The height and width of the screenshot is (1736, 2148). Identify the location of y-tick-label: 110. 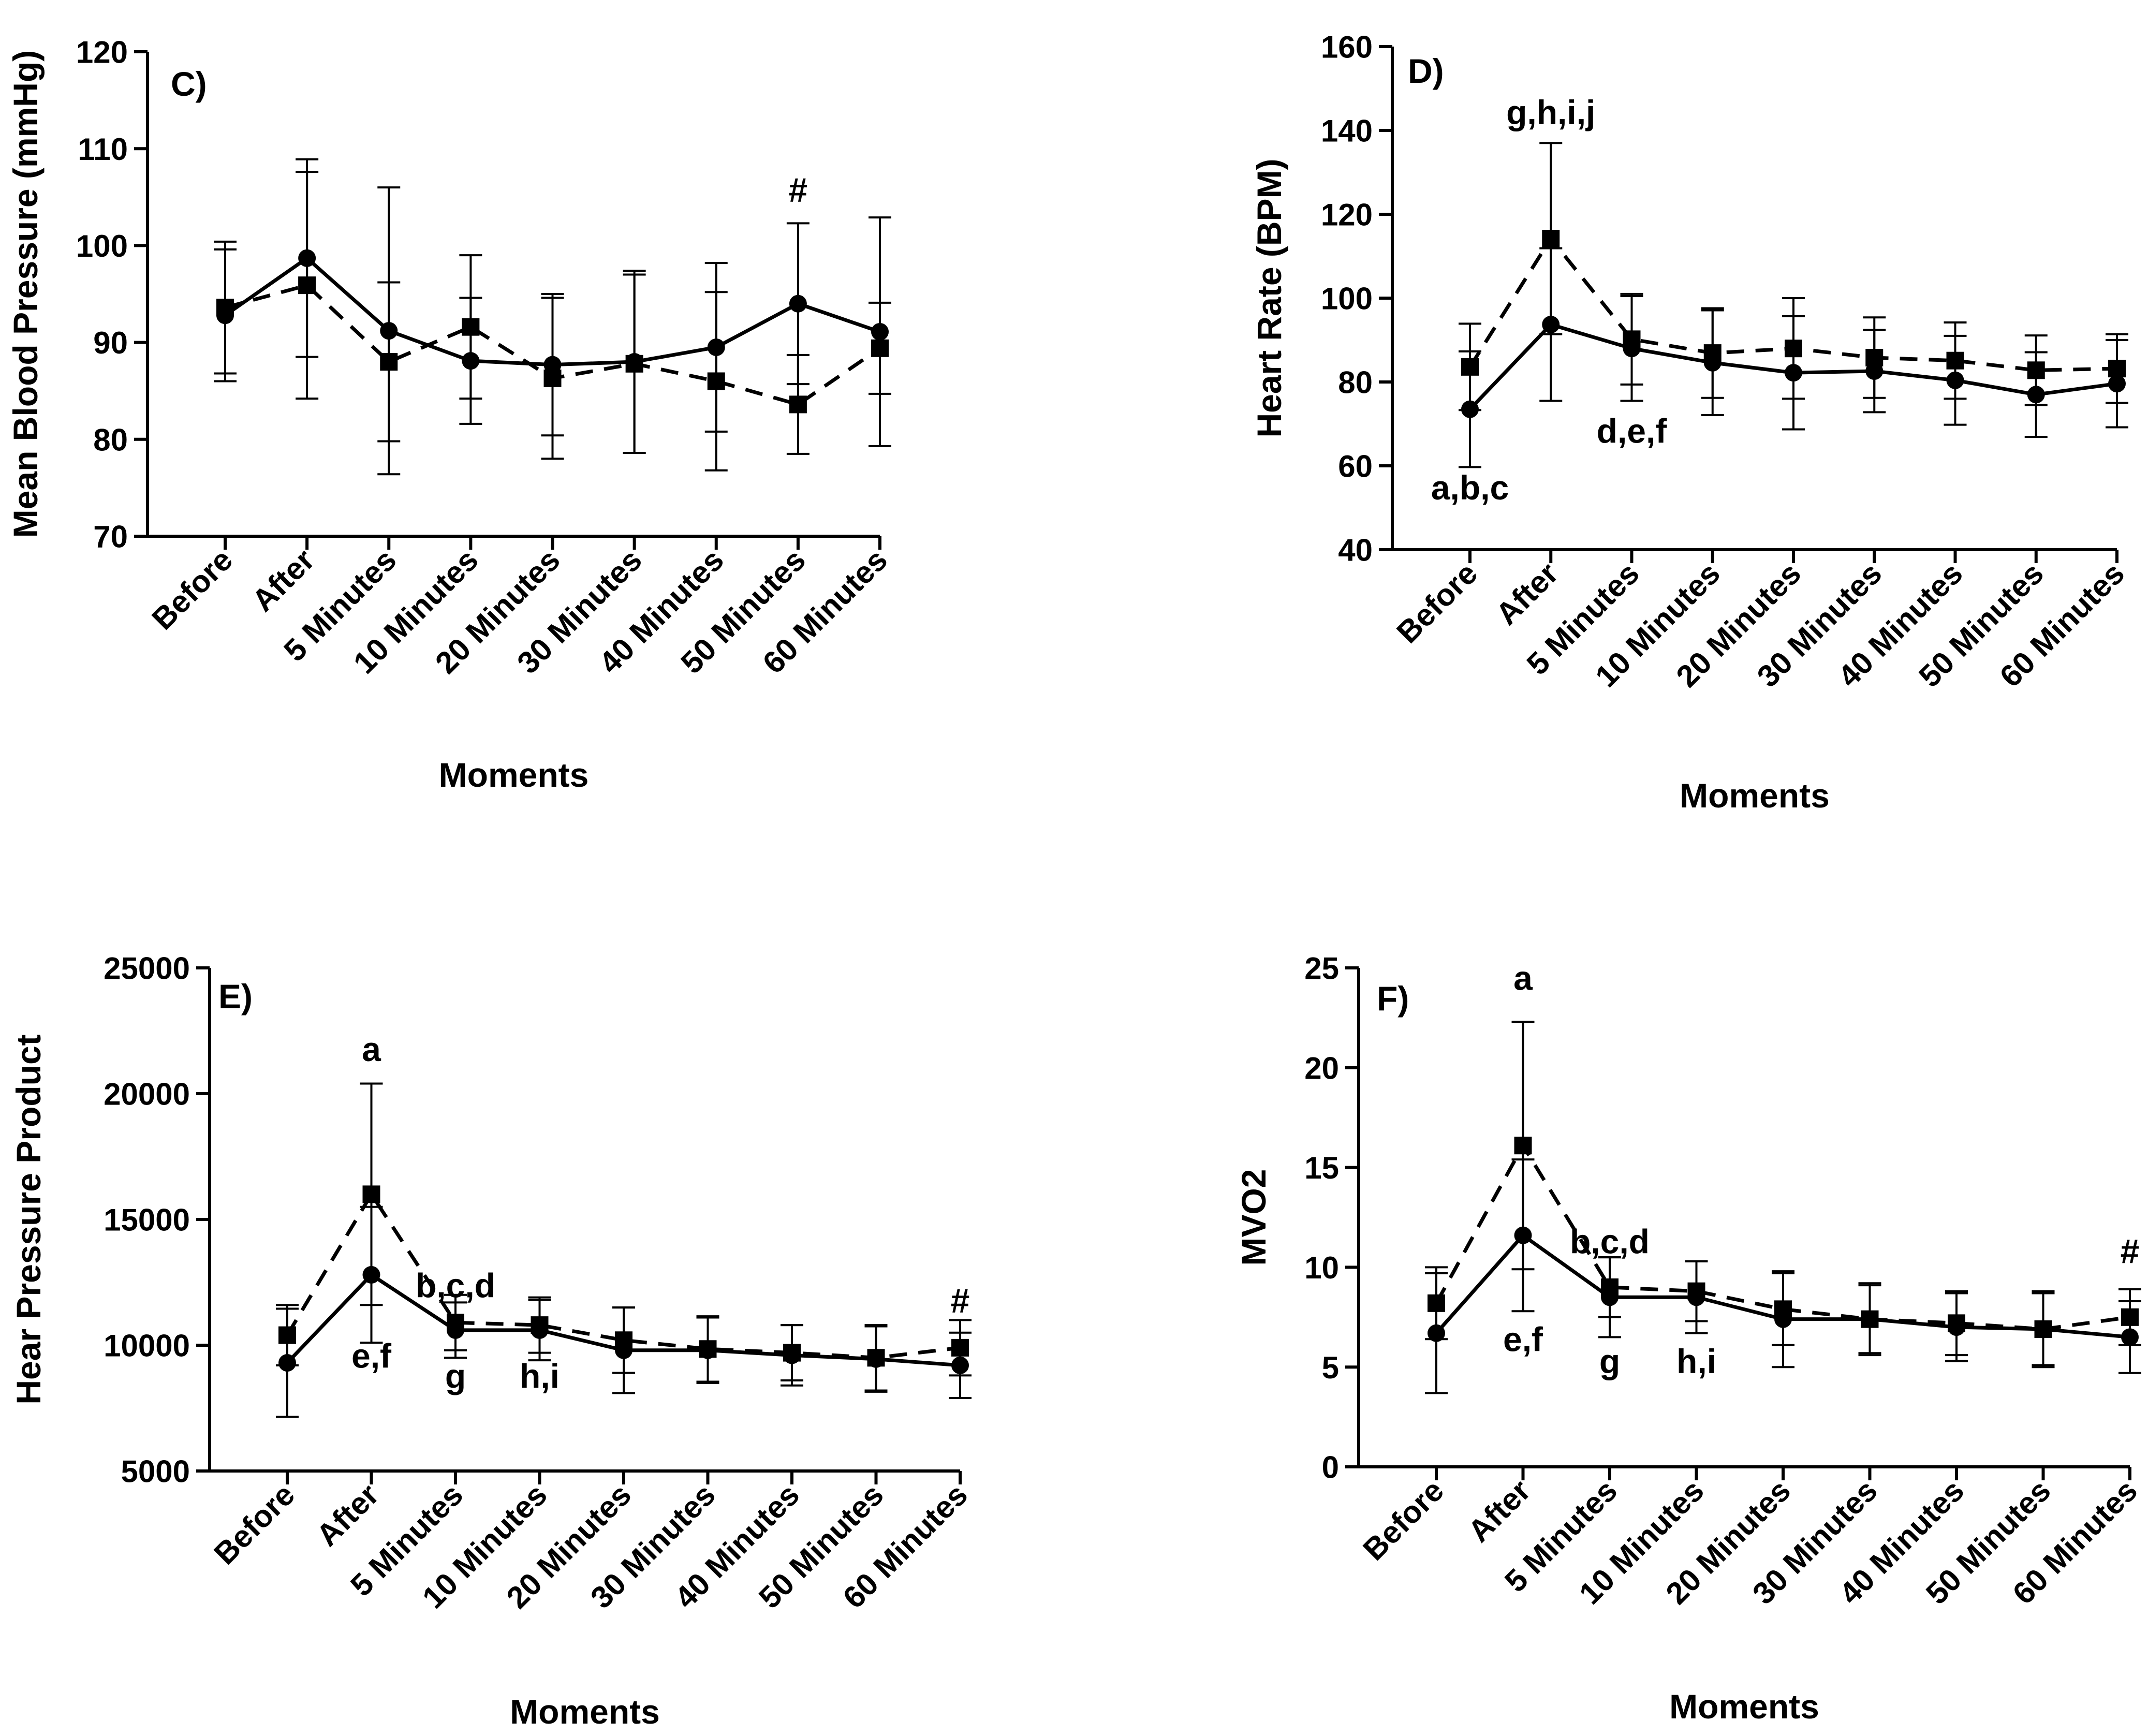
(103, 149).